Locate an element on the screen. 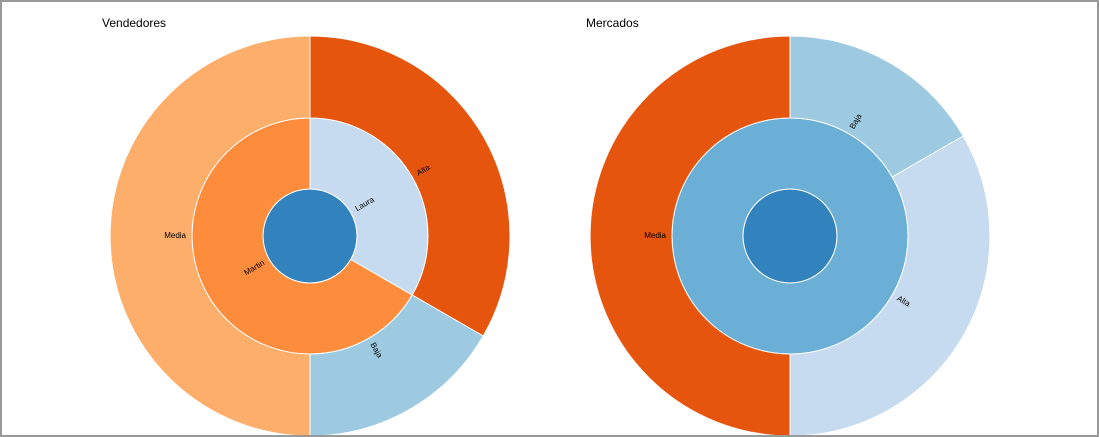 The width and height of the screenshot is (1099, 437). chart-title: Mercados is located at coordinates (612, 23).